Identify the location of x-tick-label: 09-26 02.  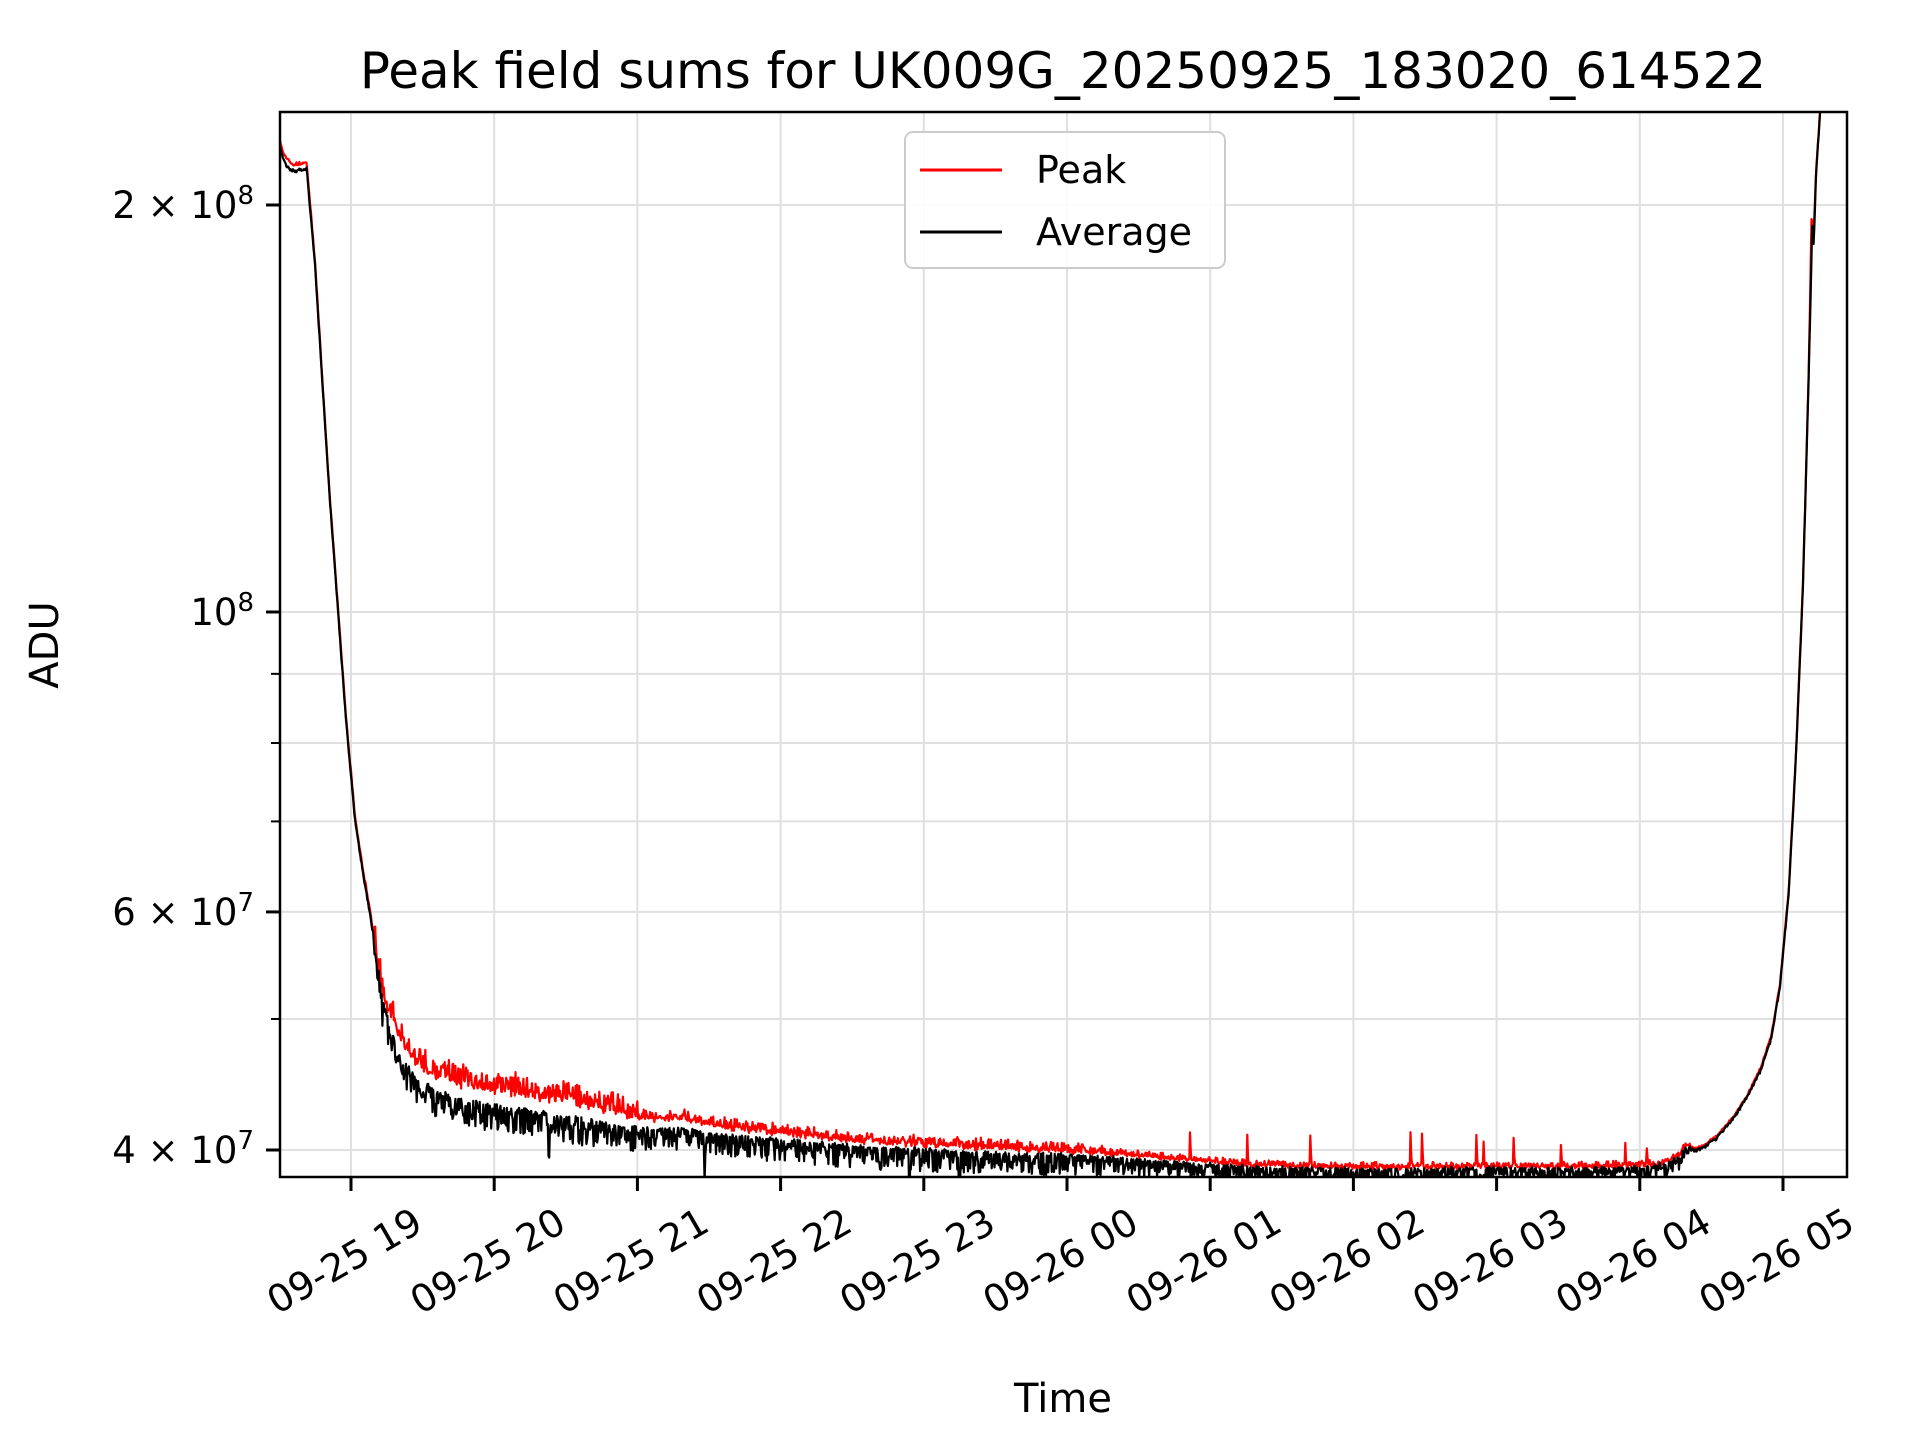
(1347, 1261).